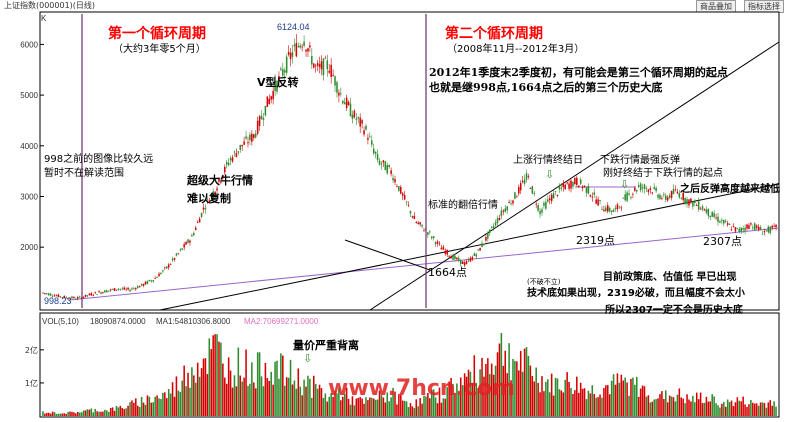  I want to click on strong-rebound-note-line1: 下跌行情最强反弹, so click(640, 159).